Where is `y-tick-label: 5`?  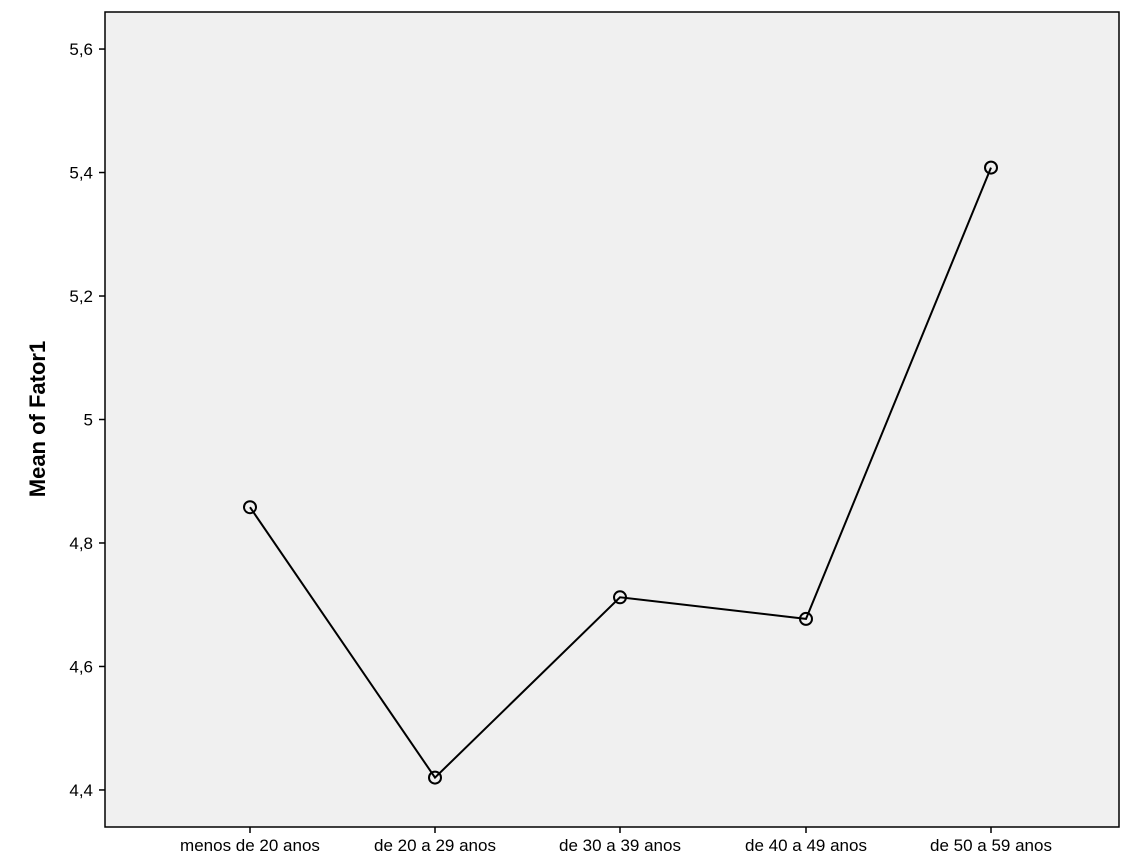
y-tick-label: 5 is located at coordinates (88, 420).